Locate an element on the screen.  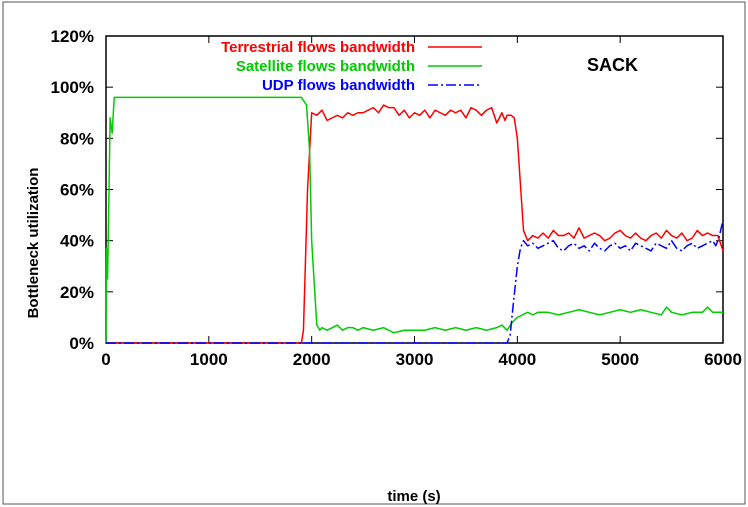
x-tick-label: 0 is located at coordinates (105, 359).